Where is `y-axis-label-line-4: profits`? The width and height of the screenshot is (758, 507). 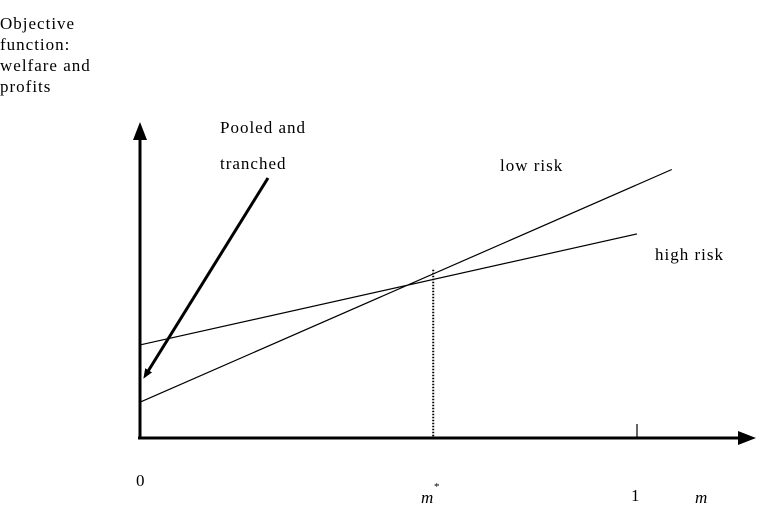
y-axis-label-line-4: profits is located at coordinates (25, 86).